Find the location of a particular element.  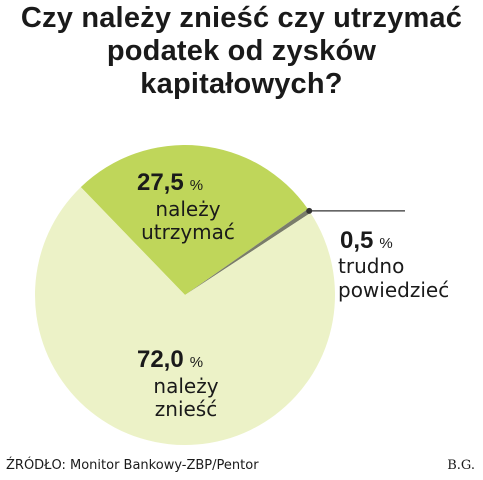

slice-value-text-0: 27,5 is located at coordinates (160, 182).